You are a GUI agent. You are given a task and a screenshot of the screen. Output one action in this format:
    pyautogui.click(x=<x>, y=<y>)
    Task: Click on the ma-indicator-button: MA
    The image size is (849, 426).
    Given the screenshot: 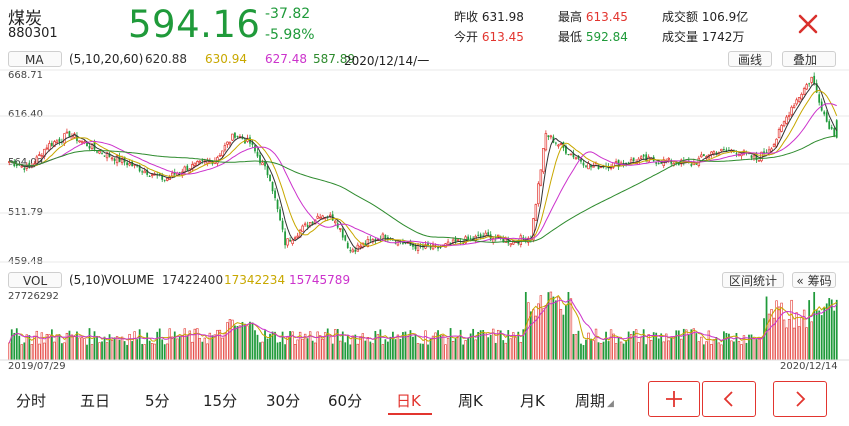 What is the action you would take?
    pyautogui.click(x=35, y=59)
    